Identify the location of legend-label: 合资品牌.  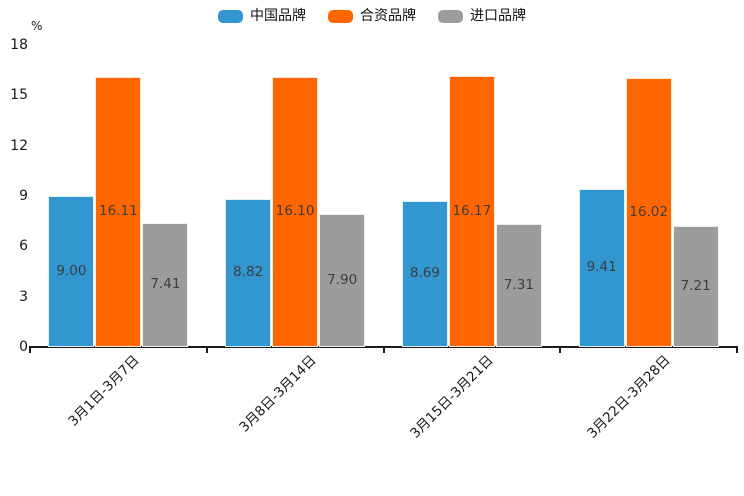
(388, 16).